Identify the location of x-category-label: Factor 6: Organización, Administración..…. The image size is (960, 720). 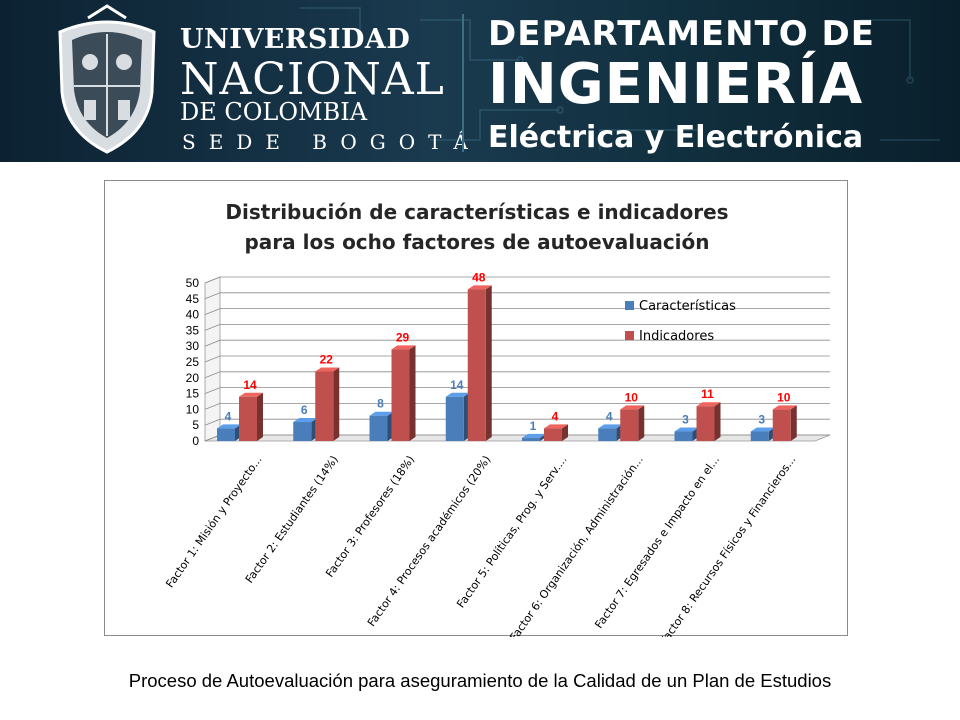
(576, 545).